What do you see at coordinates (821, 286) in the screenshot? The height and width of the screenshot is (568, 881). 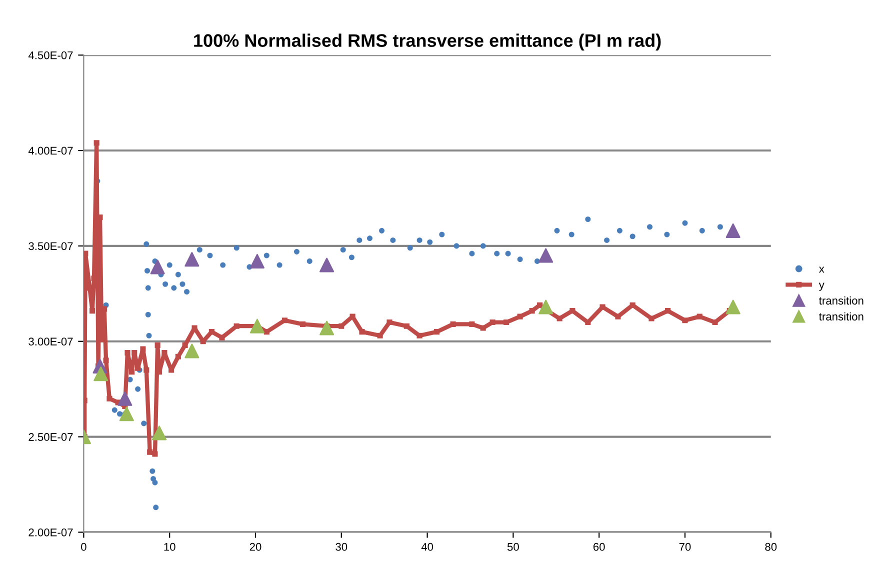 I see `legend-label: y` at bounding box center [821, 286].